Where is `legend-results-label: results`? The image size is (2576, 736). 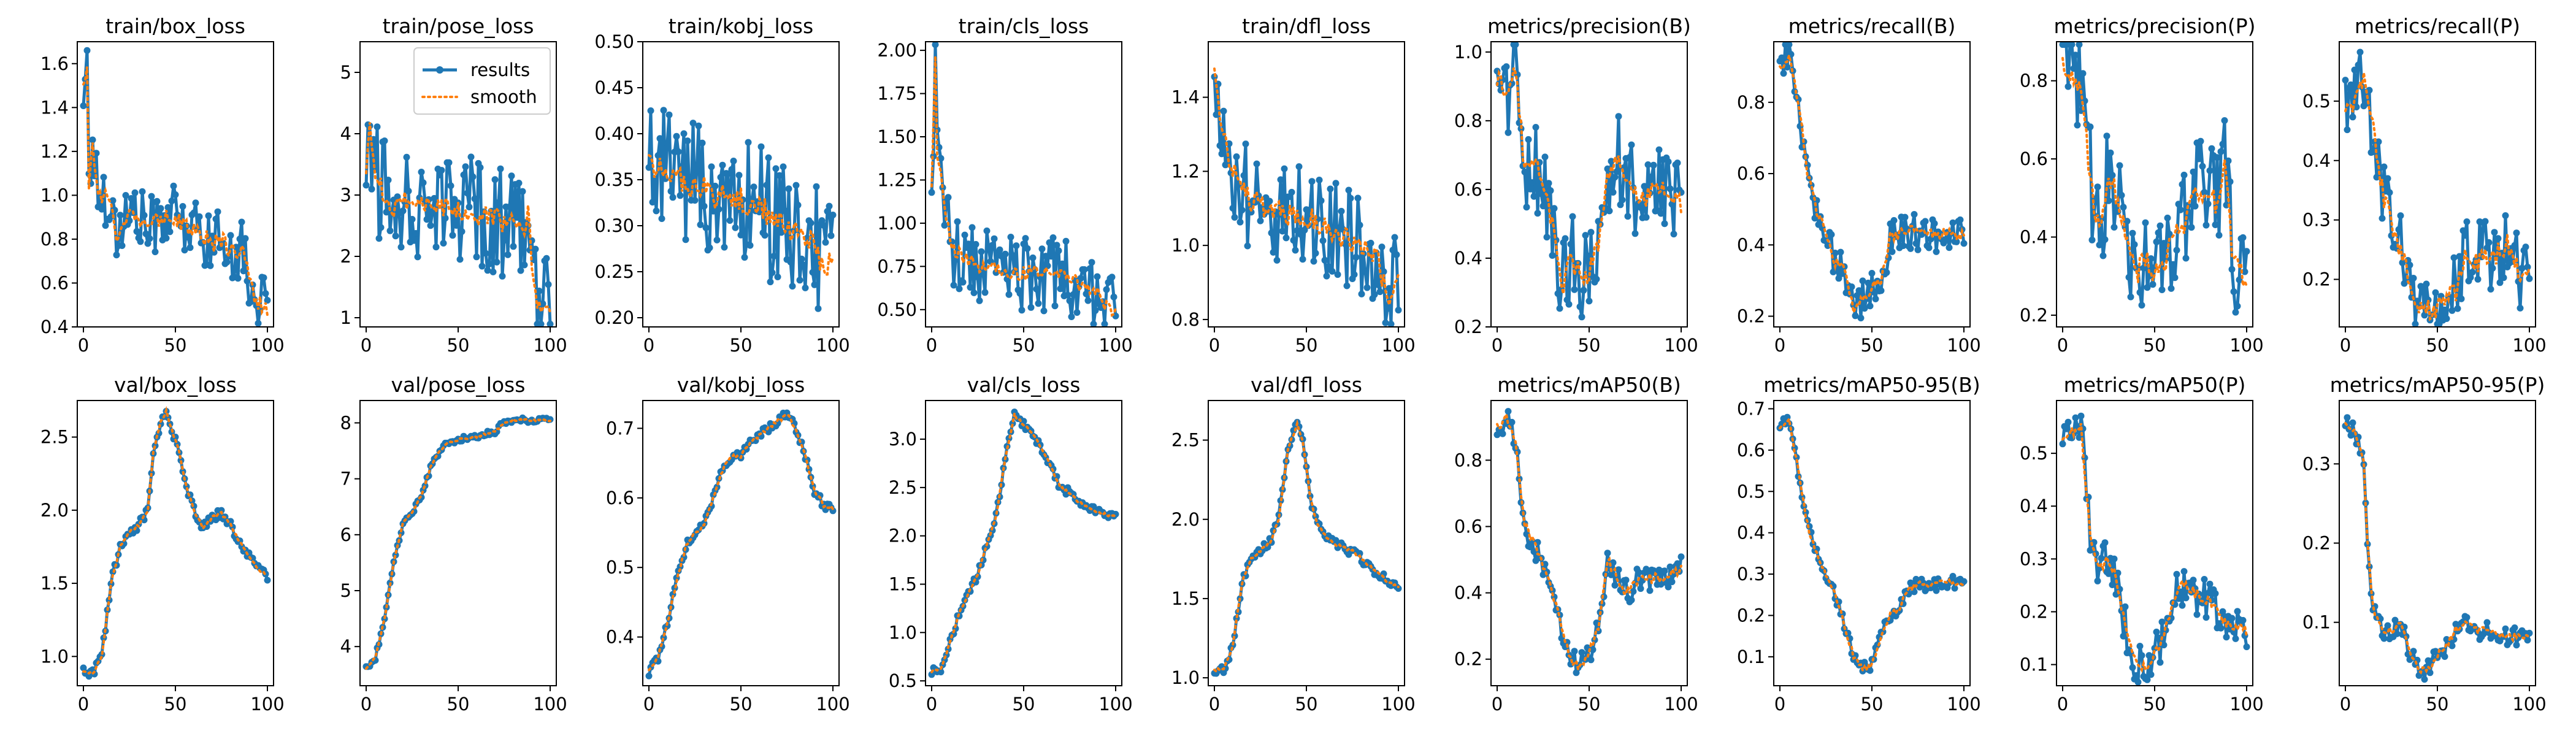 legend-results-label: results is located at coordinates (500, 69).